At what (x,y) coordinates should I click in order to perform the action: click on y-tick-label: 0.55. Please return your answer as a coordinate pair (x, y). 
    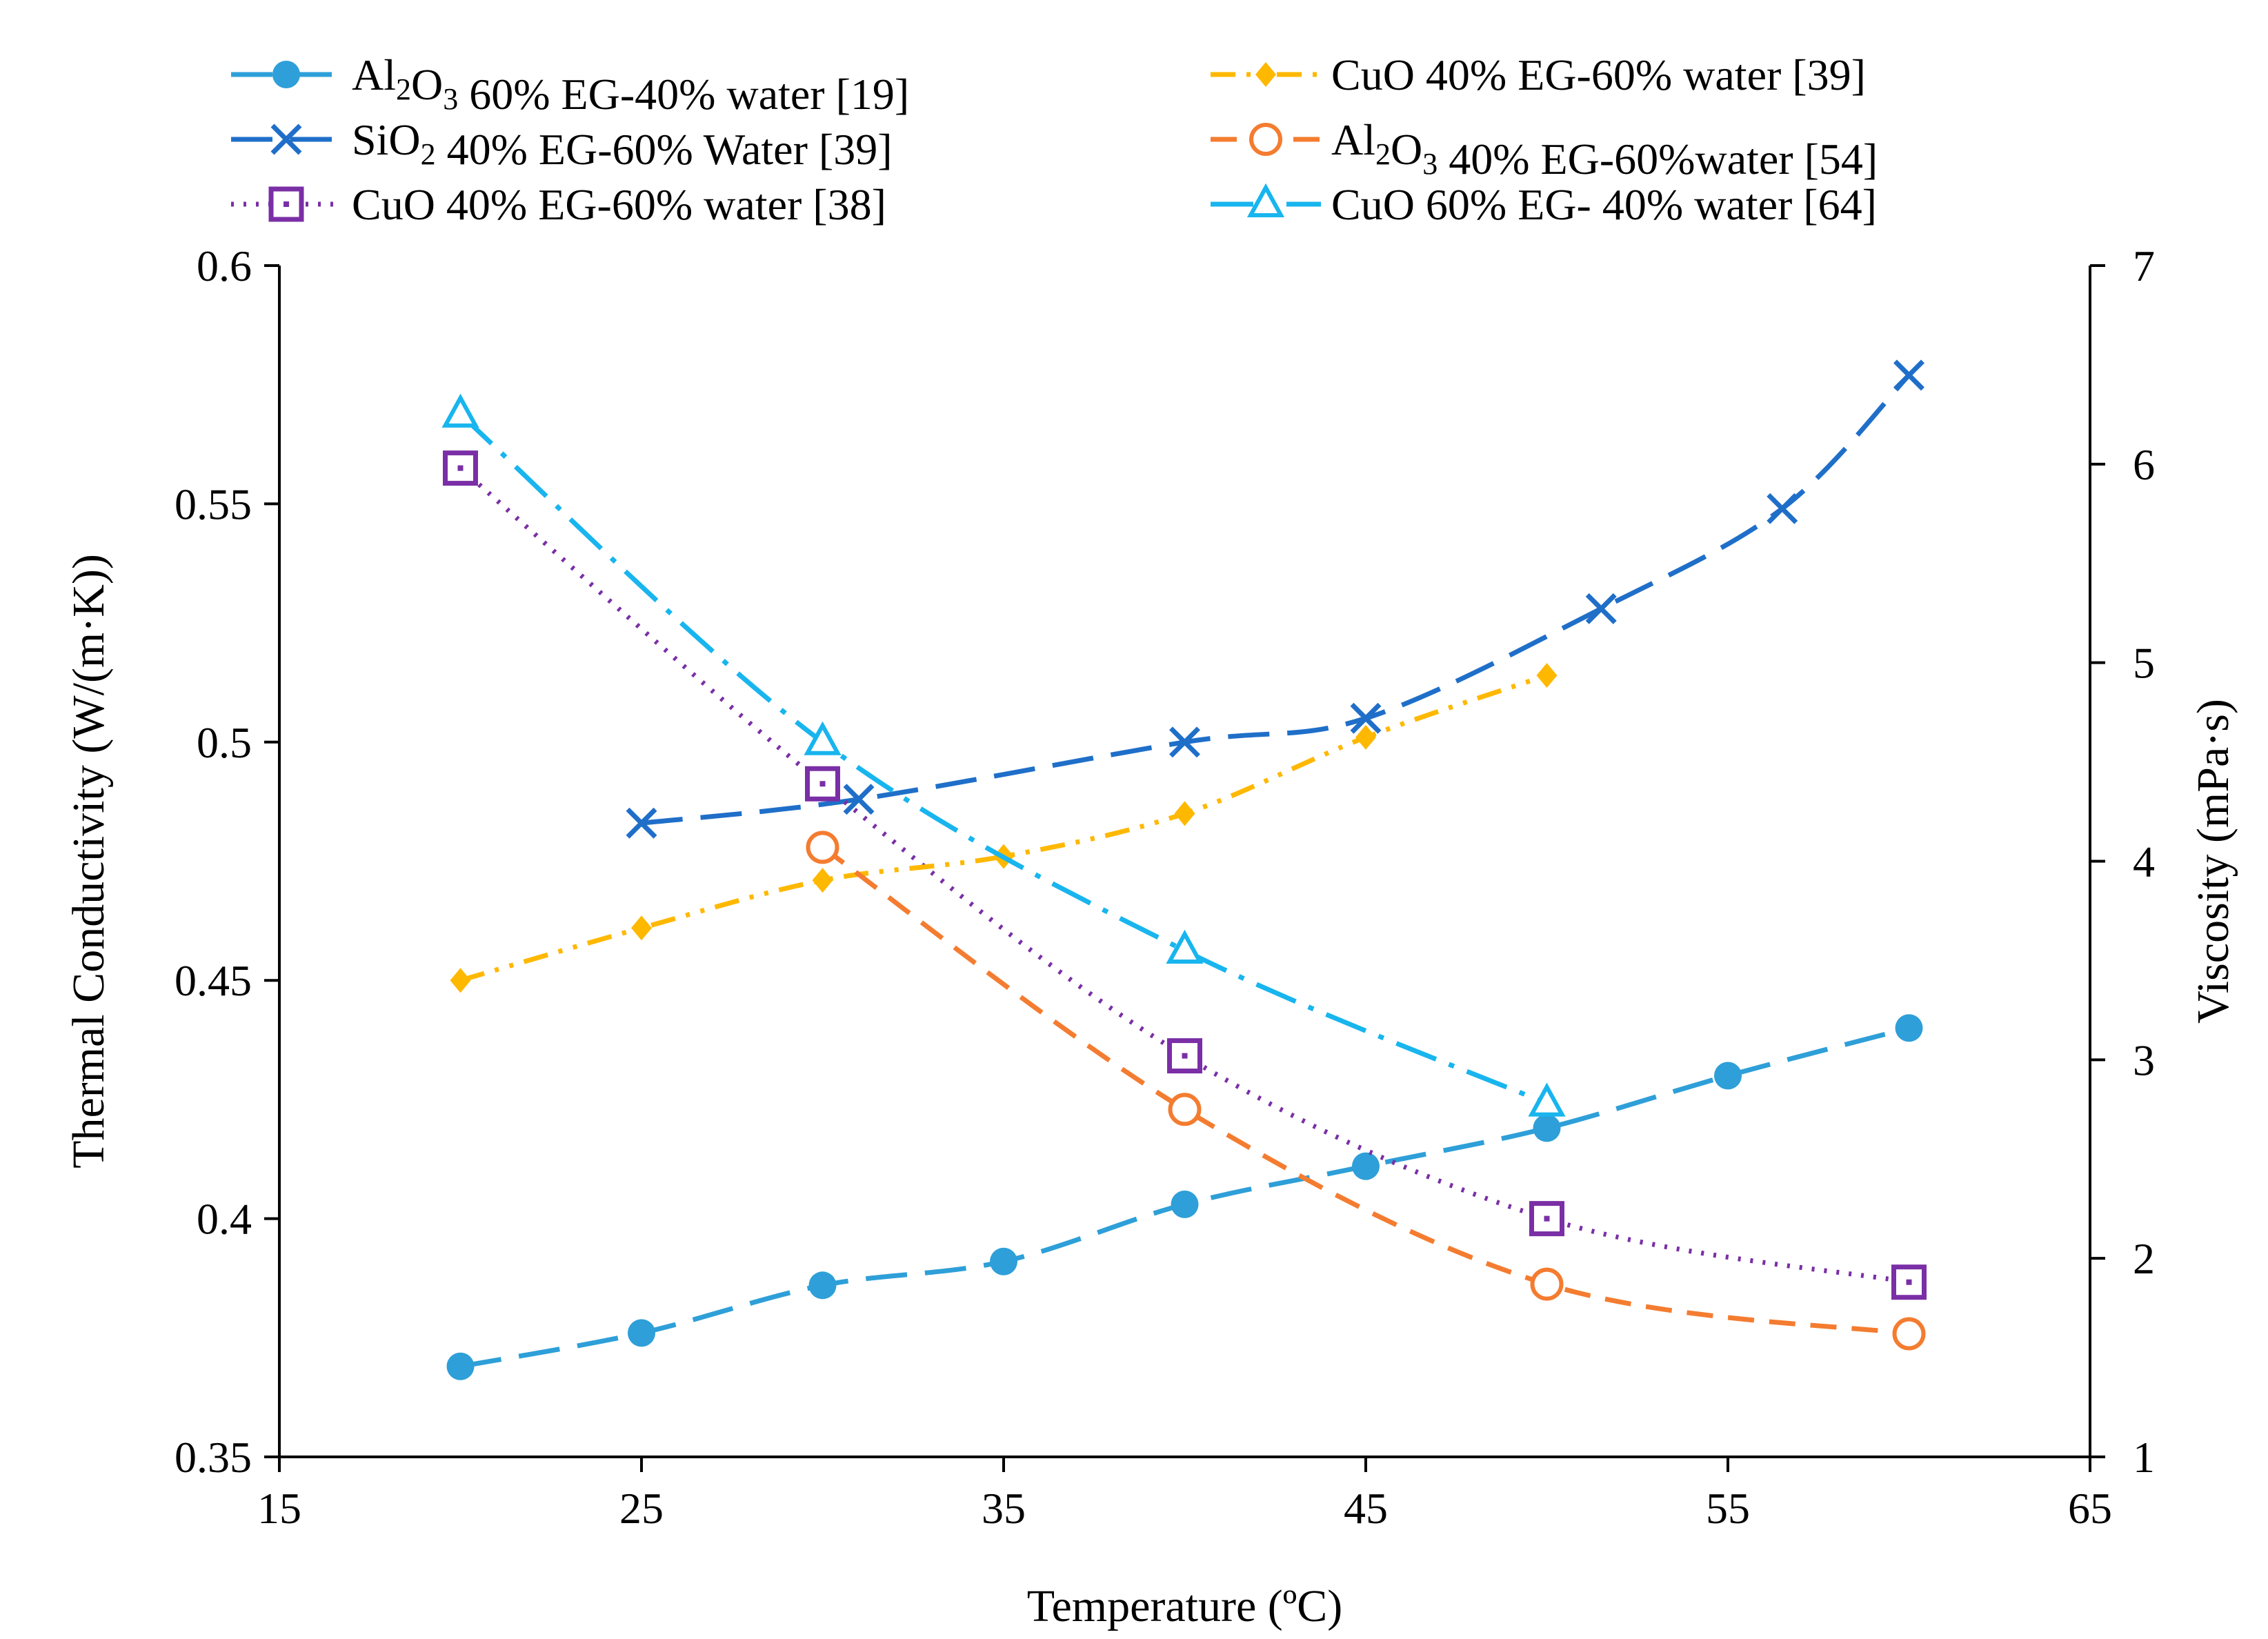
    Looking at the image, I should click on (213, 503).